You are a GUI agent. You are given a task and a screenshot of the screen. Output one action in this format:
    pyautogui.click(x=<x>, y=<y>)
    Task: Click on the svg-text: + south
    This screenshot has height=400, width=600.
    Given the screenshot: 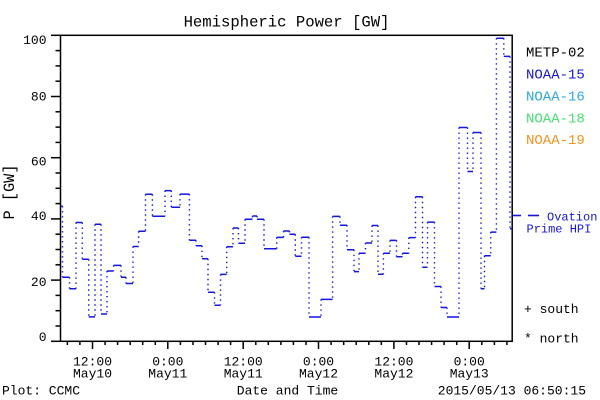 What is the action you would take?
    pyautogui.click(x=551, y=309)
    